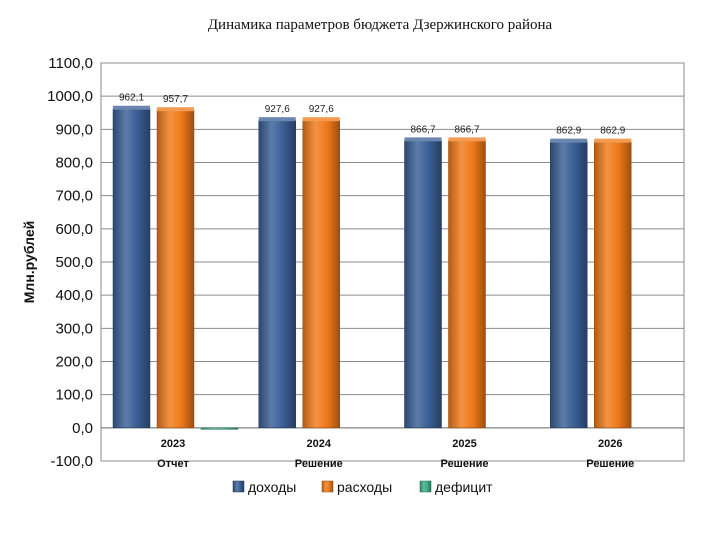 The height and width of the screenshot is (540, 720). Describe the element at coordinates (173, 464) in the screenshot. I see `category-note: Отчет` at that location.